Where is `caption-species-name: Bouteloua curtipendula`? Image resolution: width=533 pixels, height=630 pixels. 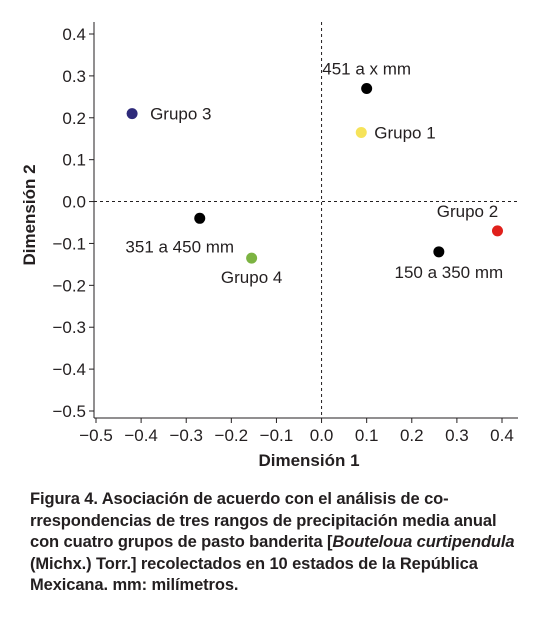
caption-species-name: Bouteloua curtipendula is located at coordinates (423, 542).